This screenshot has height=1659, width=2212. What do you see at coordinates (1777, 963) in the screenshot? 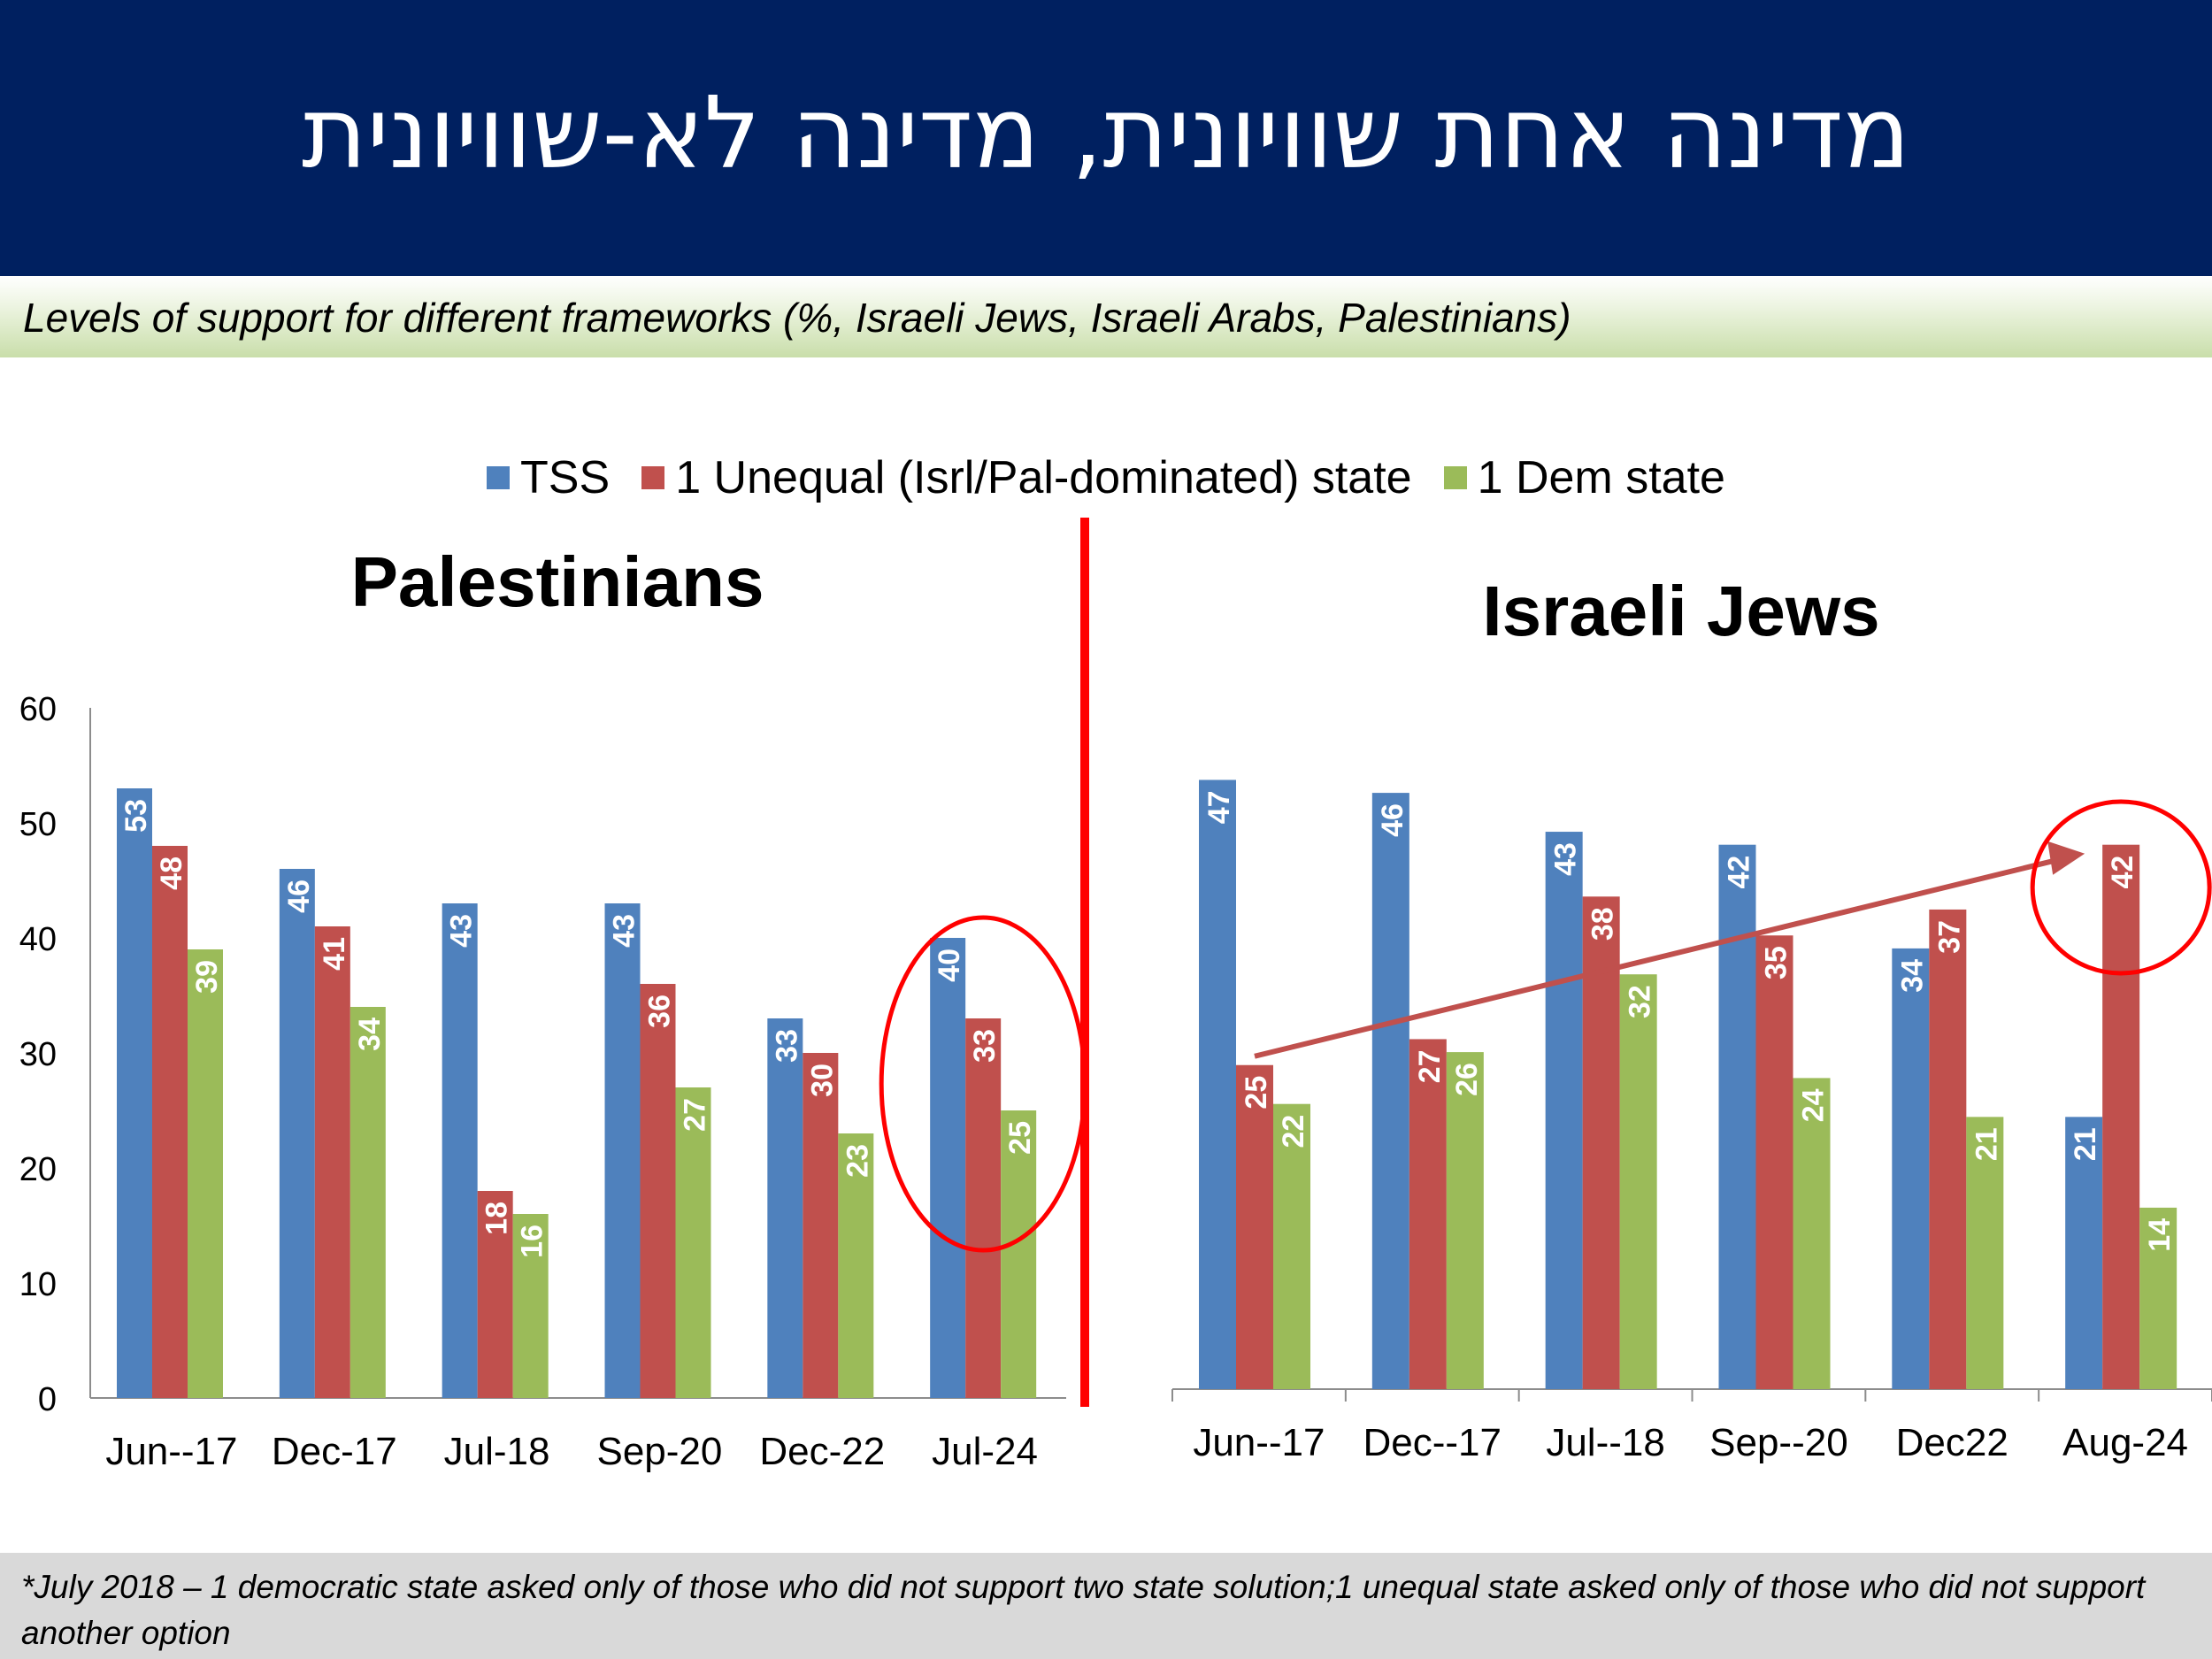
I see `bar-data-label: 35` at bounding box center [1777, 963].